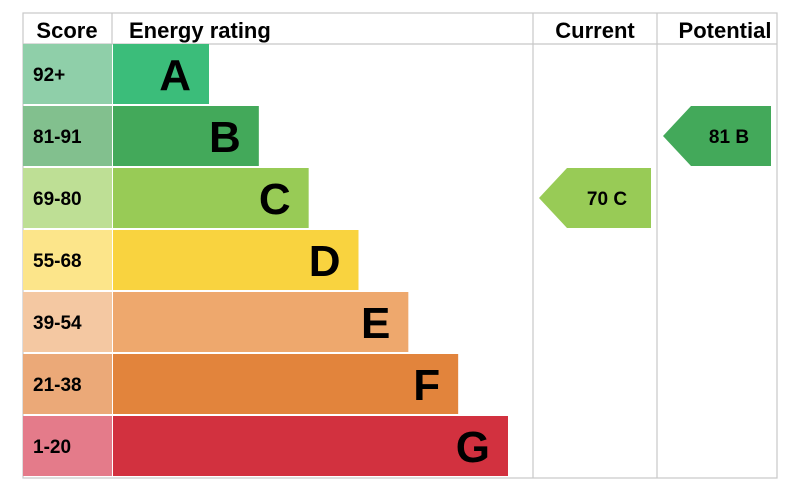  I want to click on band-bar-b, so click(186, 136).